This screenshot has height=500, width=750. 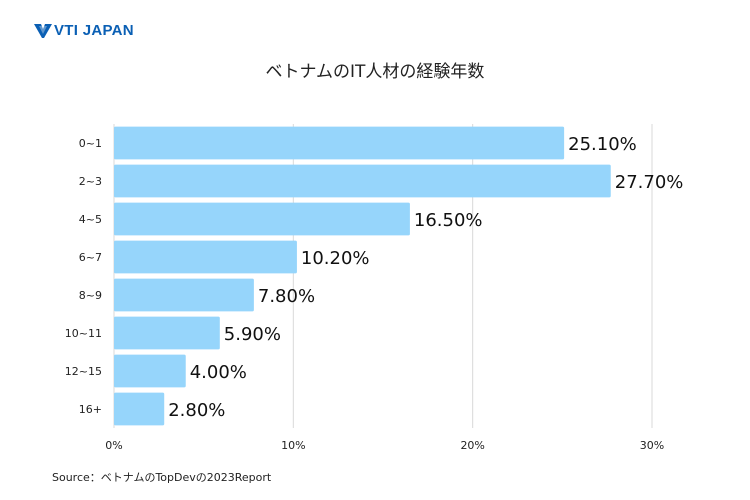 I want to click on category-label: 16+, so click(x=90, y=409).